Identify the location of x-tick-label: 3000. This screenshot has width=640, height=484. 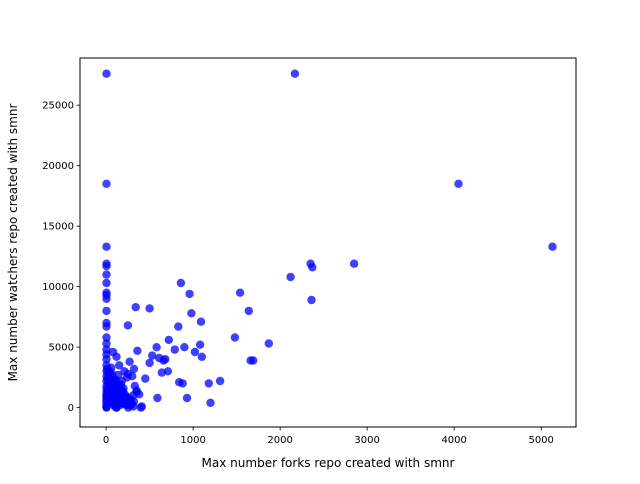
(366, 440).